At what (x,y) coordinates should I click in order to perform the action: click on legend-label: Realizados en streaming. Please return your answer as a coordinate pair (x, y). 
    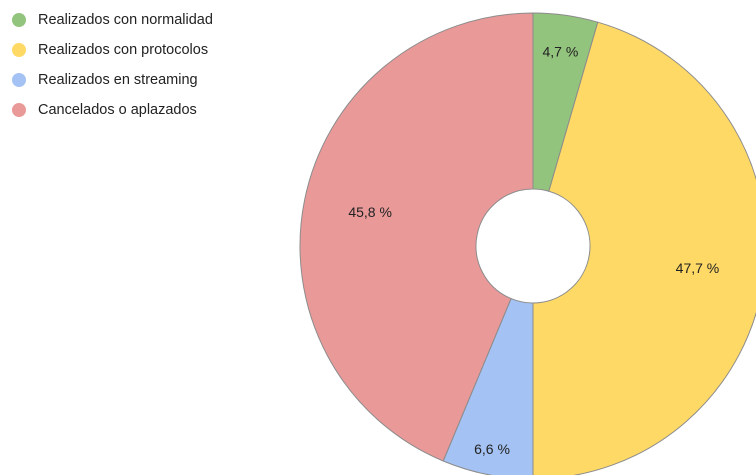
    Looking at the image, I should click on (118, 80).